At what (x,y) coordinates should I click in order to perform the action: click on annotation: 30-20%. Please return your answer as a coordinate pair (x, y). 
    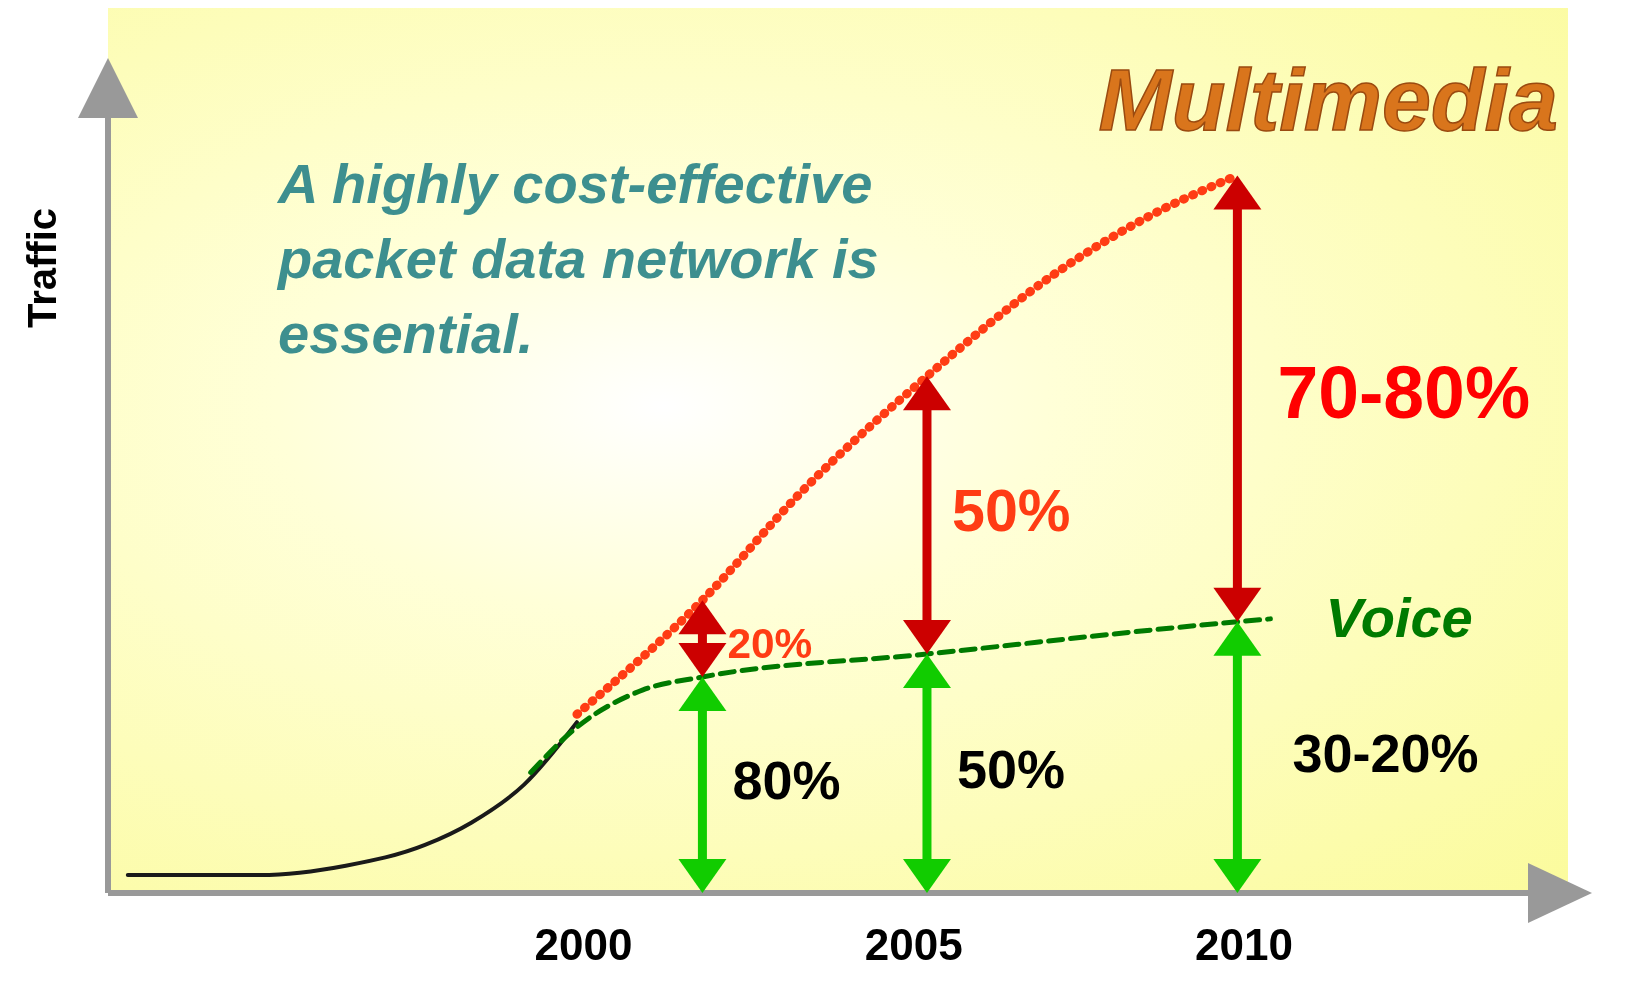
    Looking at the image, I should click on (1385, 752).